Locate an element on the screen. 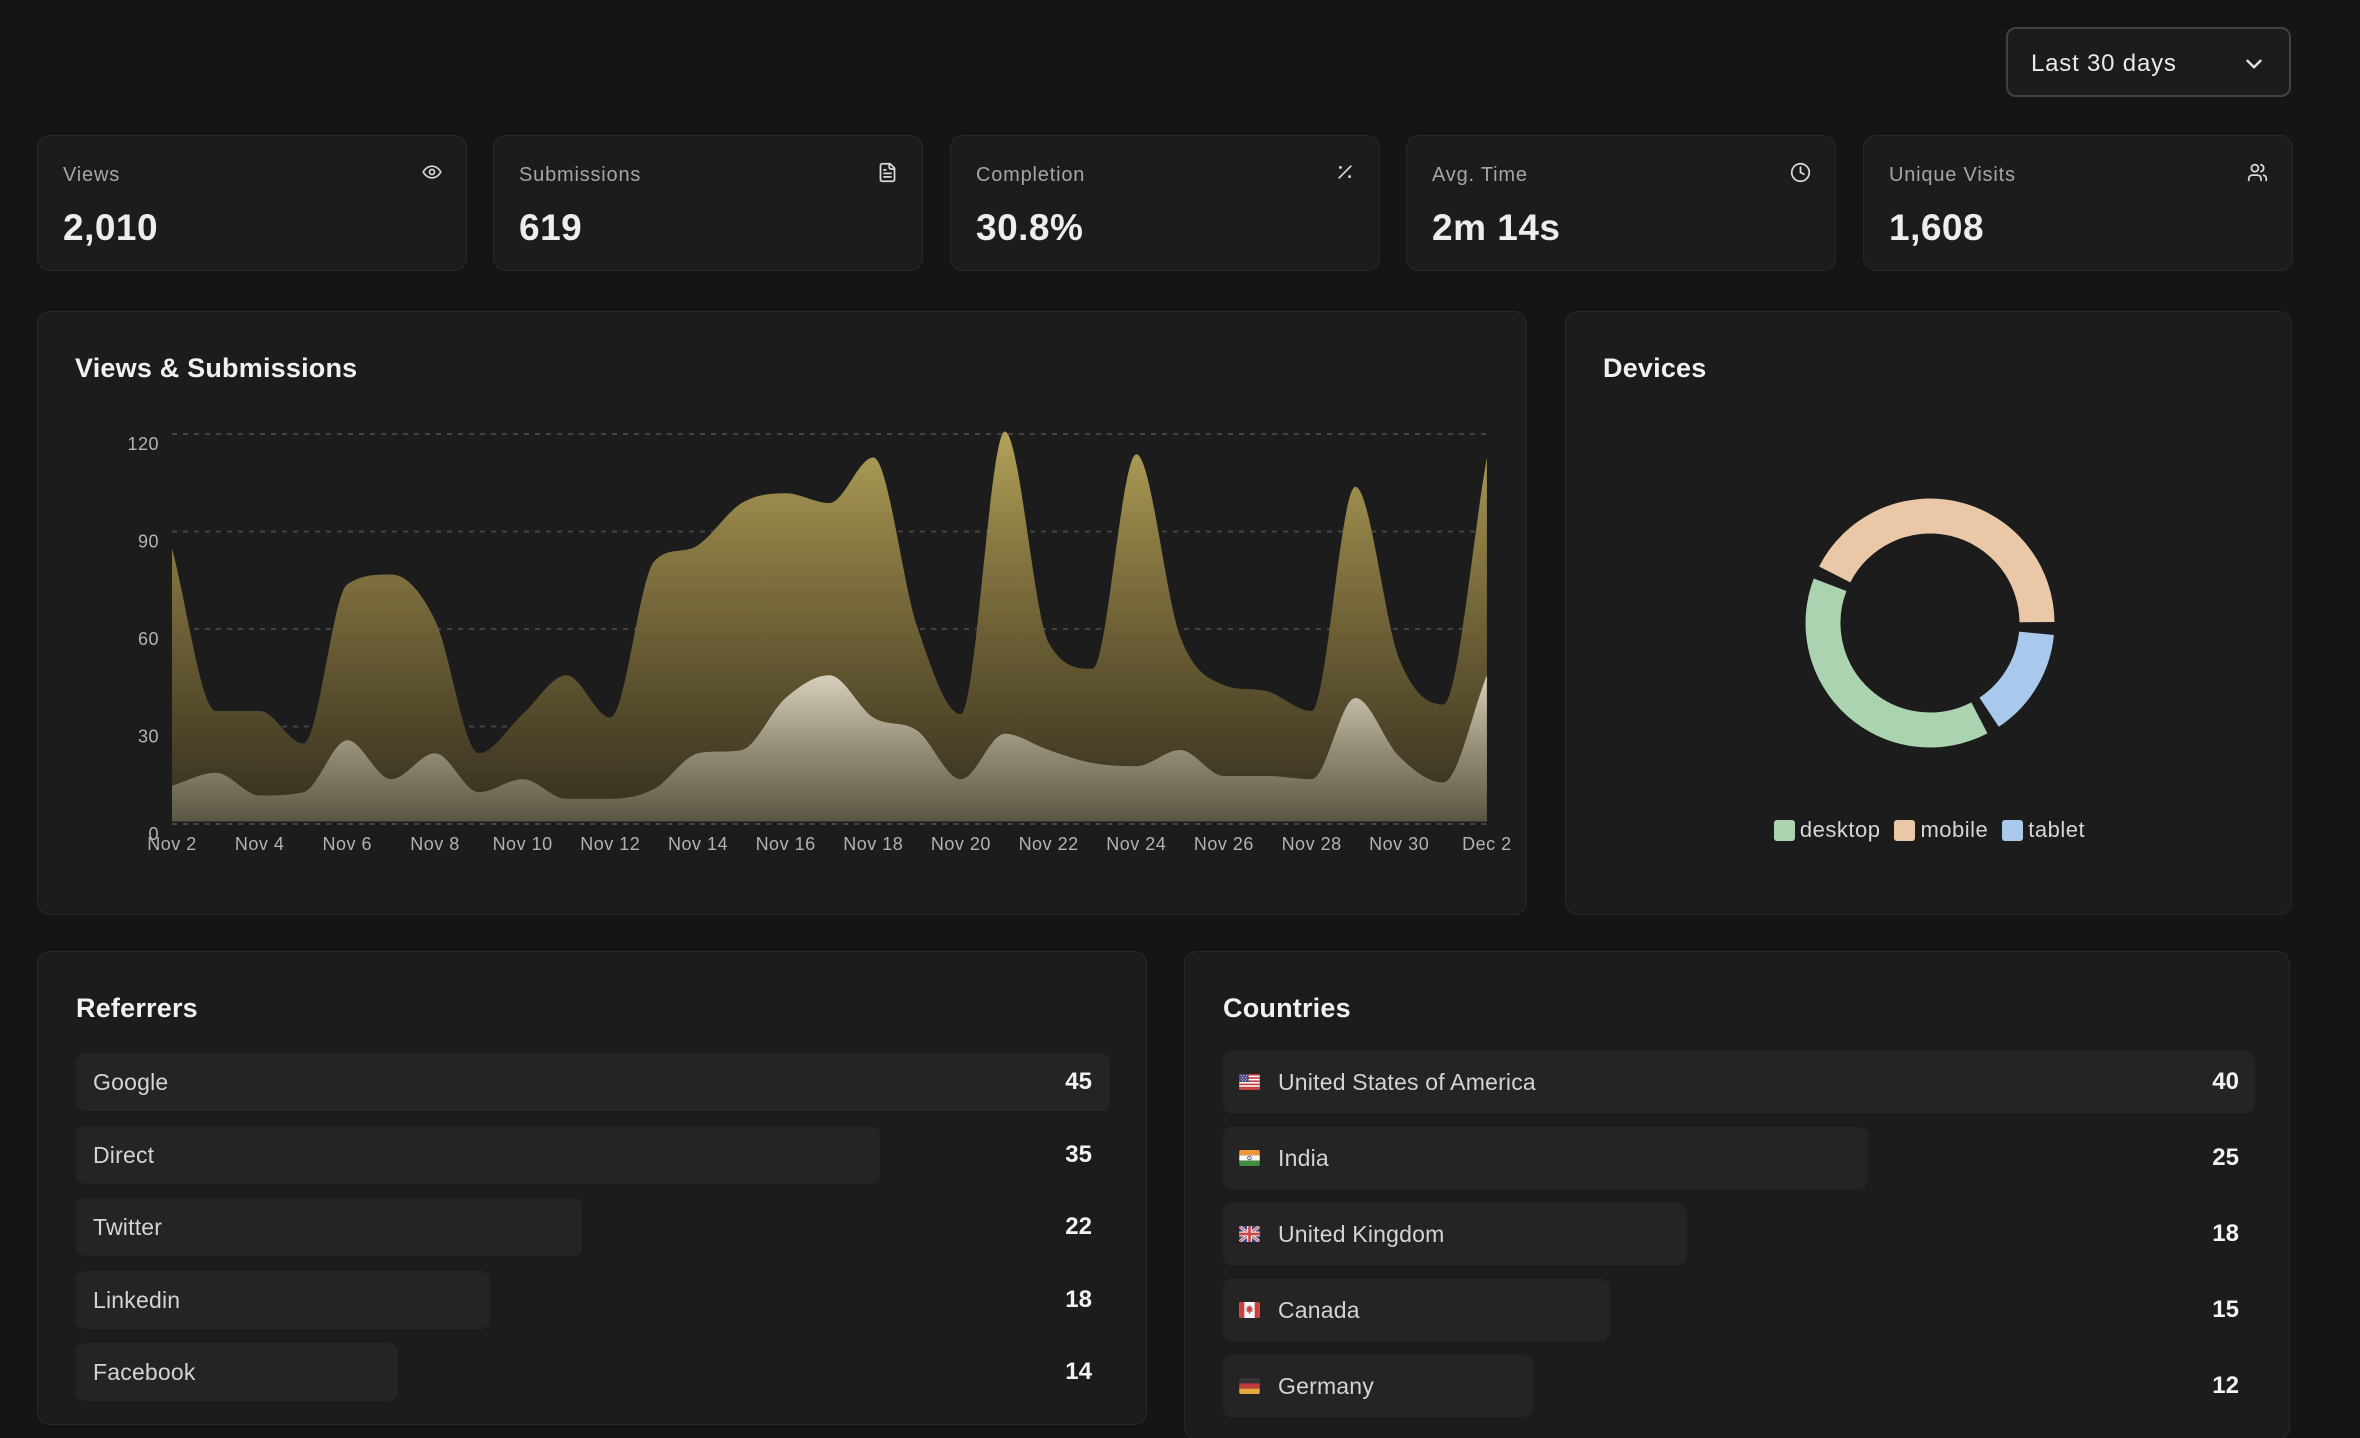 Image resolution: width=2360 pixels, height=1438 pixels. svg-text: 120 is located at coordinates (143, 444).